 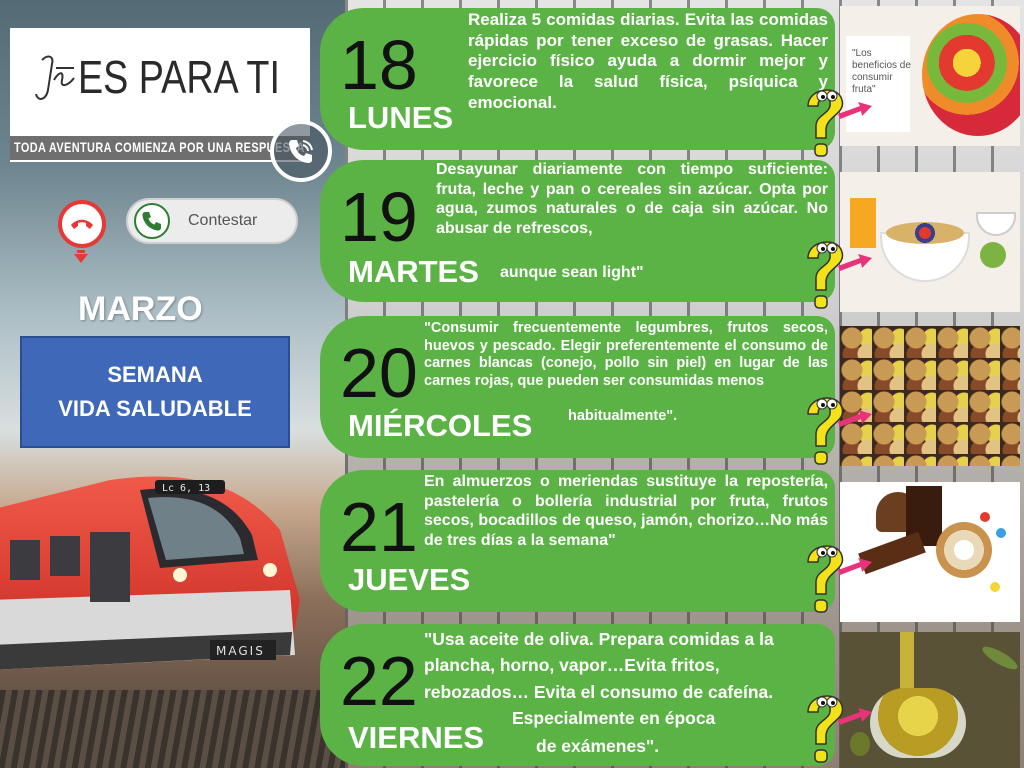 I want to click on answer-call-button: Contestar, so click(x=212, y=221).